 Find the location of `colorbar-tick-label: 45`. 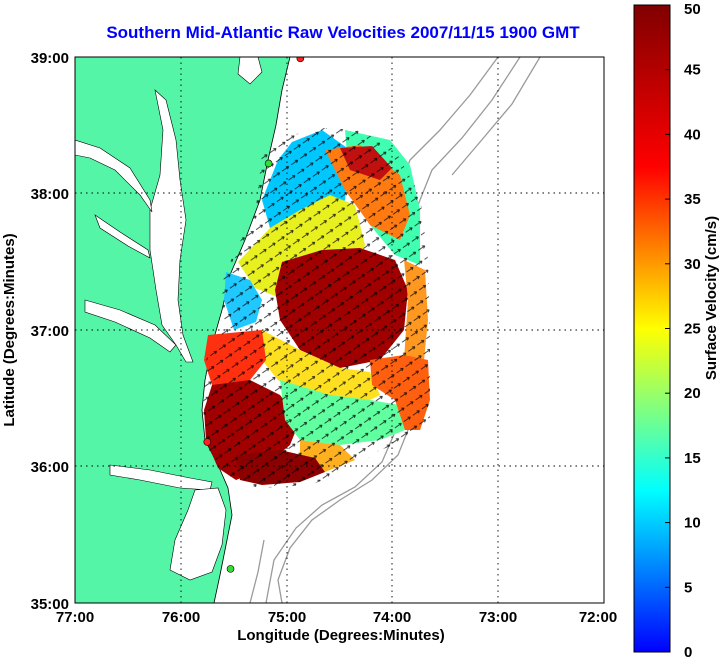

colorbar-tick-label: 45 is located at coordinates (692, 70).